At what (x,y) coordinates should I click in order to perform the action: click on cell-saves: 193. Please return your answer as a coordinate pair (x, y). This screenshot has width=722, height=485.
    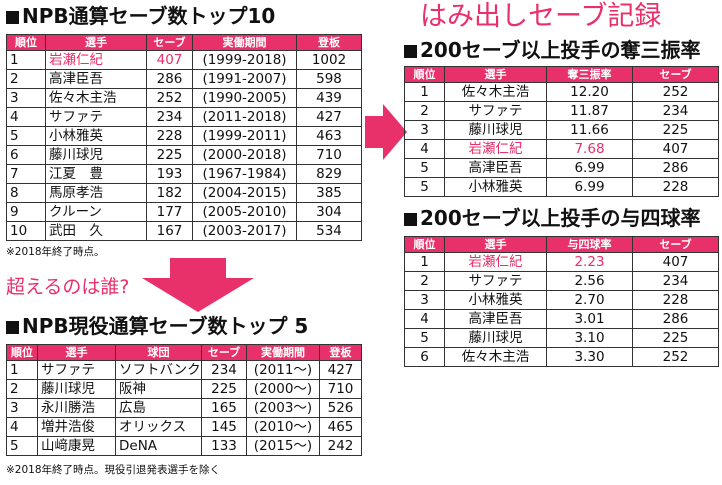
    Looking at the image, I should click on (169, 174).